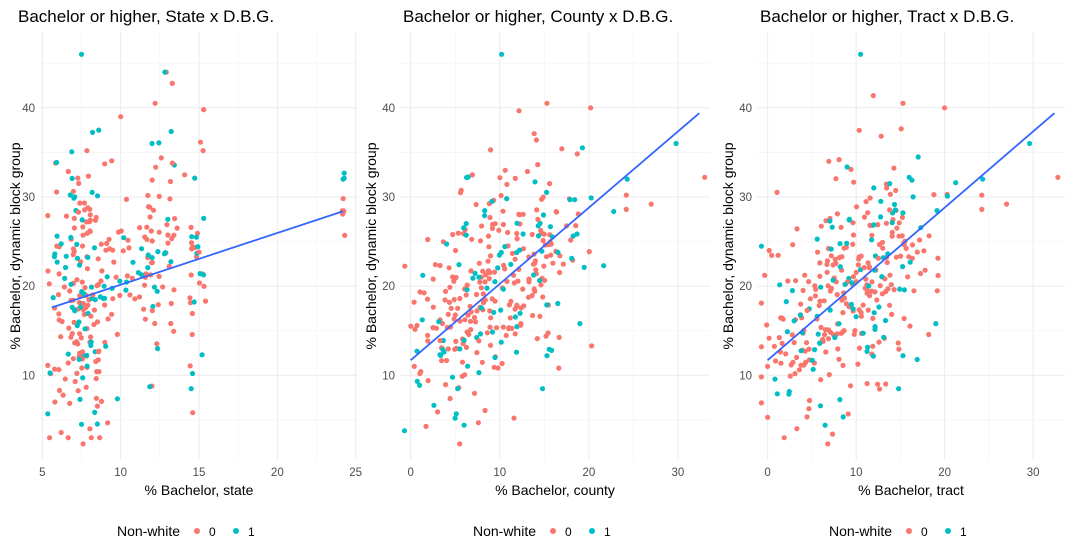  I want to click on y-tick-label: 30, so click(388, 198).